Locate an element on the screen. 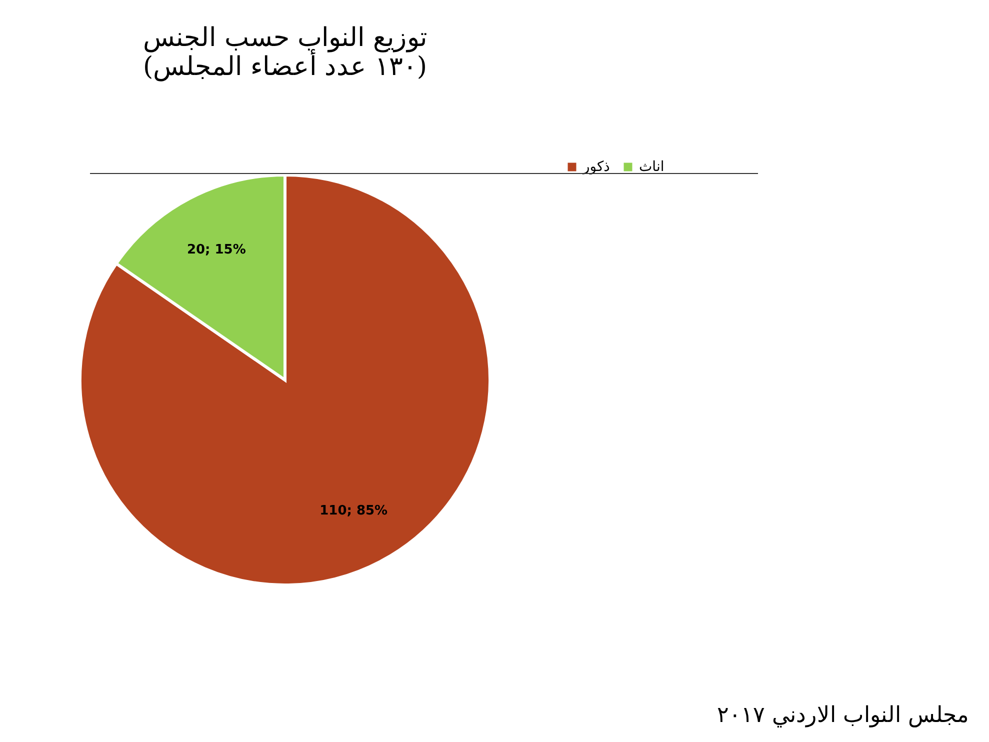  legend-label: اناث is located at coordinates (651, 167).